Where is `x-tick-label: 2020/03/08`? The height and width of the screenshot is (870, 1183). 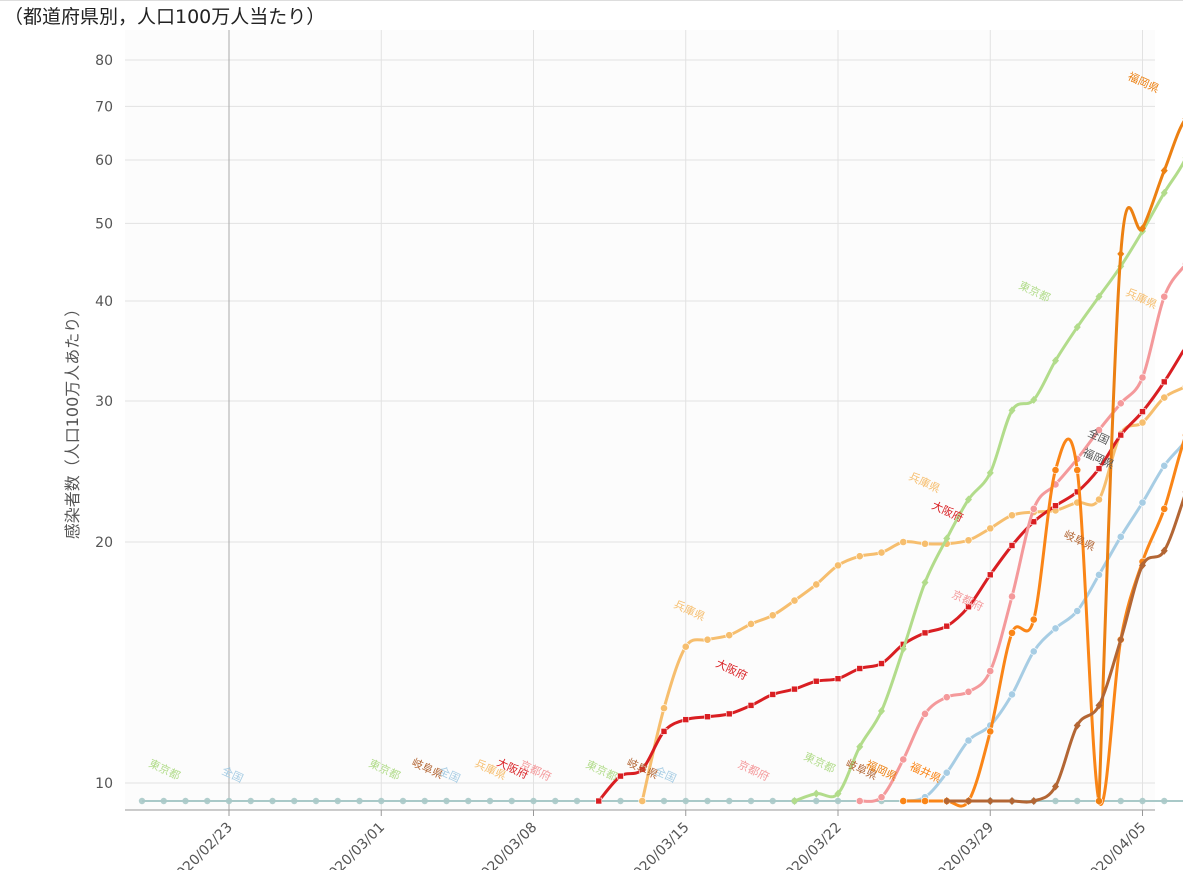
x-tick-label: 2020/03/08 is located at coordinates (506, 845).